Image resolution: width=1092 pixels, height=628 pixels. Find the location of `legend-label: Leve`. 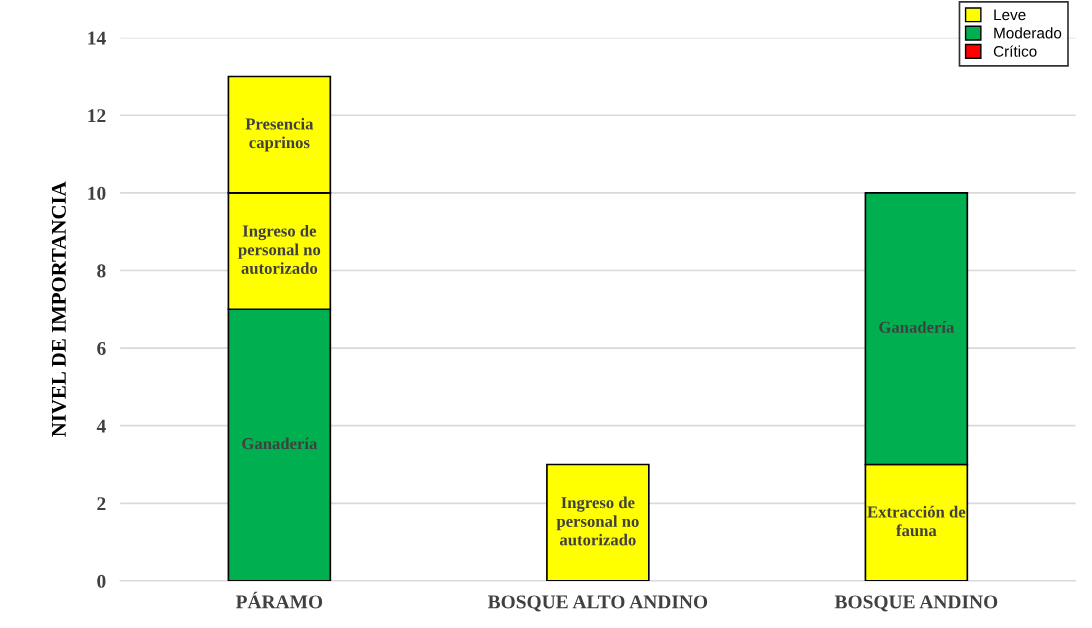

legend-label: Leve is located at coordinates (1010, 15).